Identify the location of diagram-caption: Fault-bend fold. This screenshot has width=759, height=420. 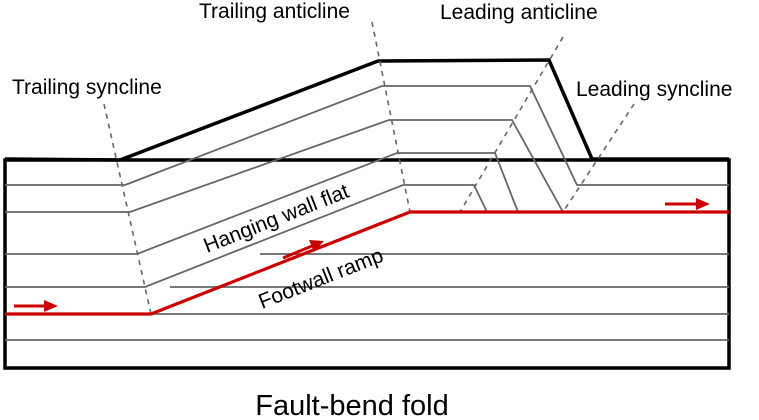
(351, 405).